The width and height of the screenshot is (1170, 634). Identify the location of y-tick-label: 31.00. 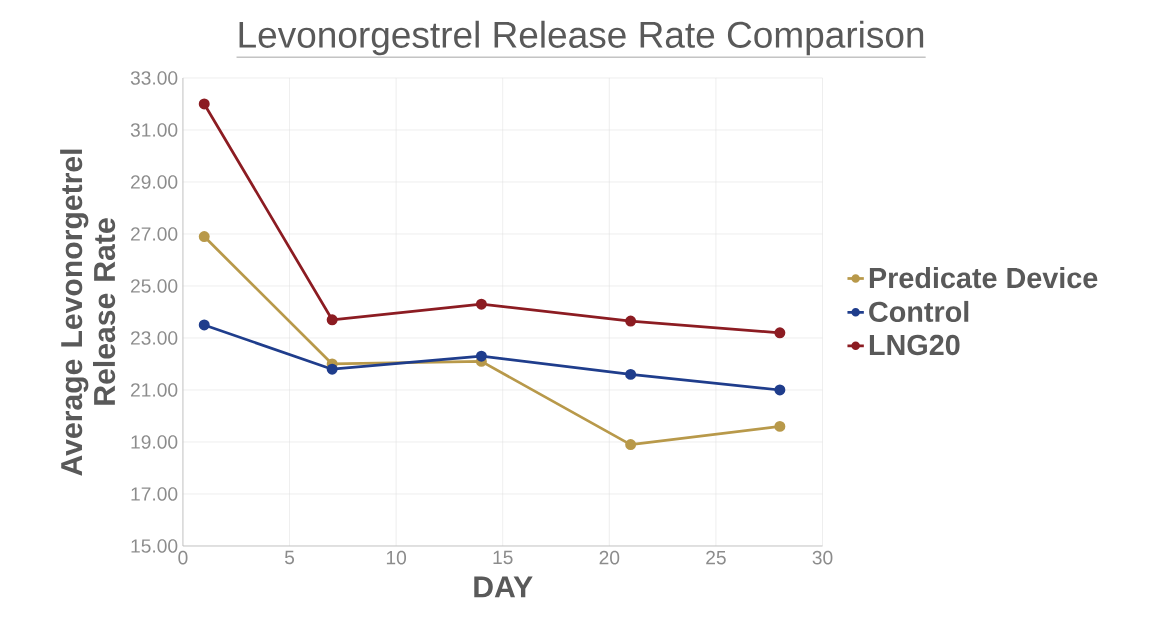
(154, 130).